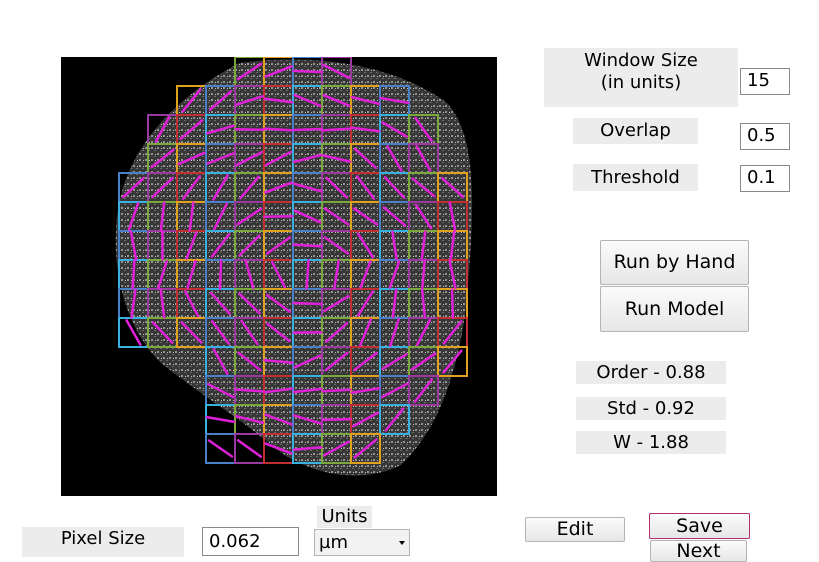 This screenshot has height=562, width=819. Describe the element at coordinates (641, 82) in the screenshot. I see `window-size-label-line2: (in units)` at that location.